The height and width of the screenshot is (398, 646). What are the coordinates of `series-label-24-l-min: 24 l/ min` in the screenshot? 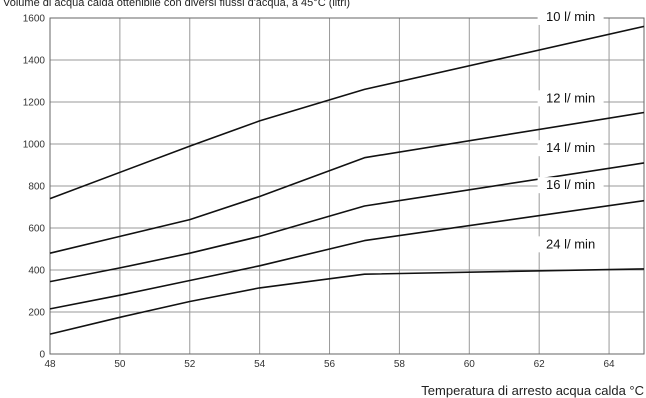 It's located at (570, 243).